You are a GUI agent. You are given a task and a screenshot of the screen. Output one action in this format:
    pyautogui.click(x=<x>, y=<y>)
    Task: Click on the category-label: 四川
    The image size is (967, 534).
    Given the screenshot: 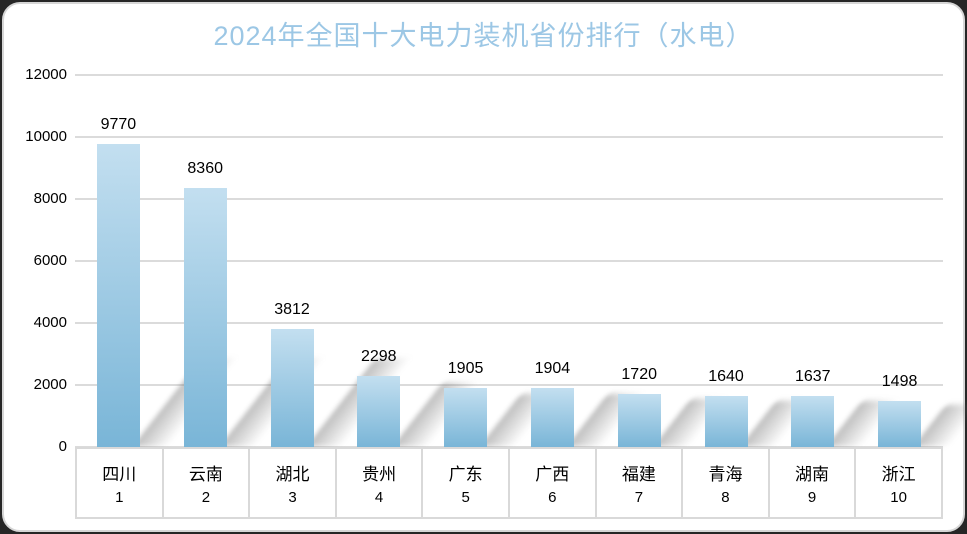 What is the action you would take?
    pyautogui.click(x=119, y=474)
    